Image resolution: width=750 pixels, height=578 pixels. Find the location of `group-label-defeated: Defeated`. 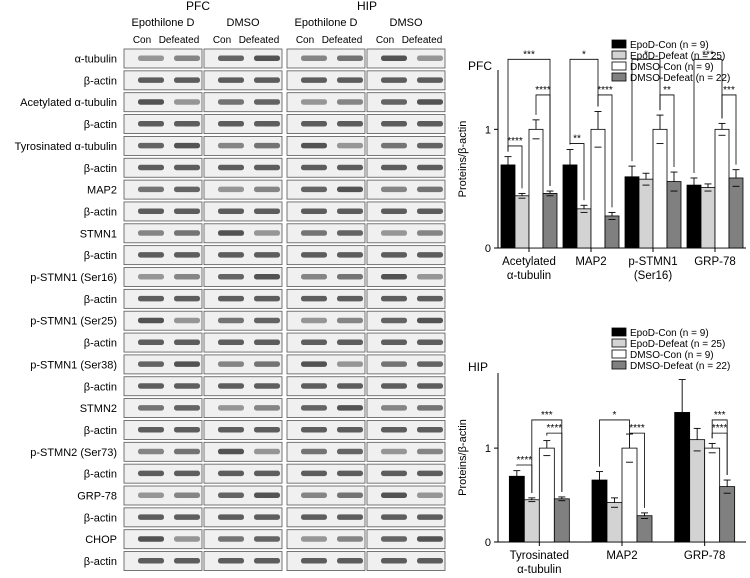

group-label-defeated: Defeated is located at coordinates (342, 40).